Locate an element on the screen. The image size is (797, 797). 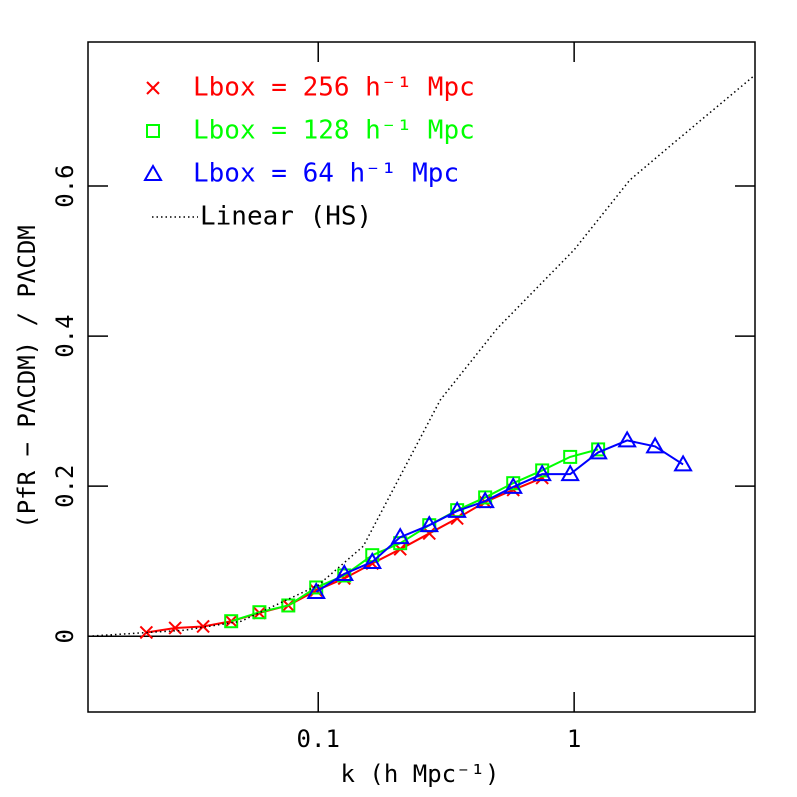
y-tick-label: 0.4 is located at coordinates (65, 335).